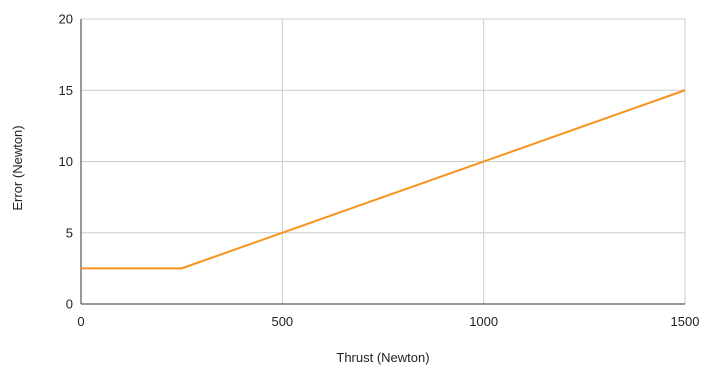 Image resolution: width=701 pixels, height=366 pixels. What do you see at coordinates (66, 161) in the screenshot?
I see `y-tick-label: 10` at bounding box center [66, 161].